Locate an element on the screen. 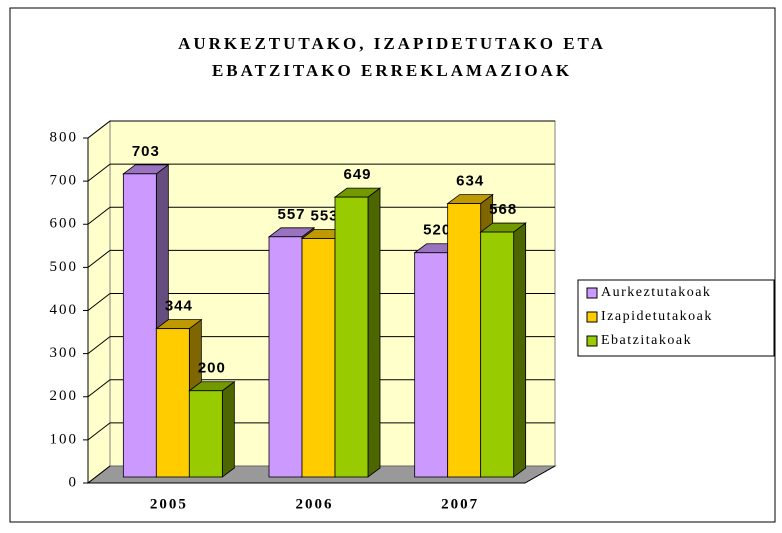 The height and width of the screenshot is (533, 782). data-label: 568 is located at coordinates (503, 209).